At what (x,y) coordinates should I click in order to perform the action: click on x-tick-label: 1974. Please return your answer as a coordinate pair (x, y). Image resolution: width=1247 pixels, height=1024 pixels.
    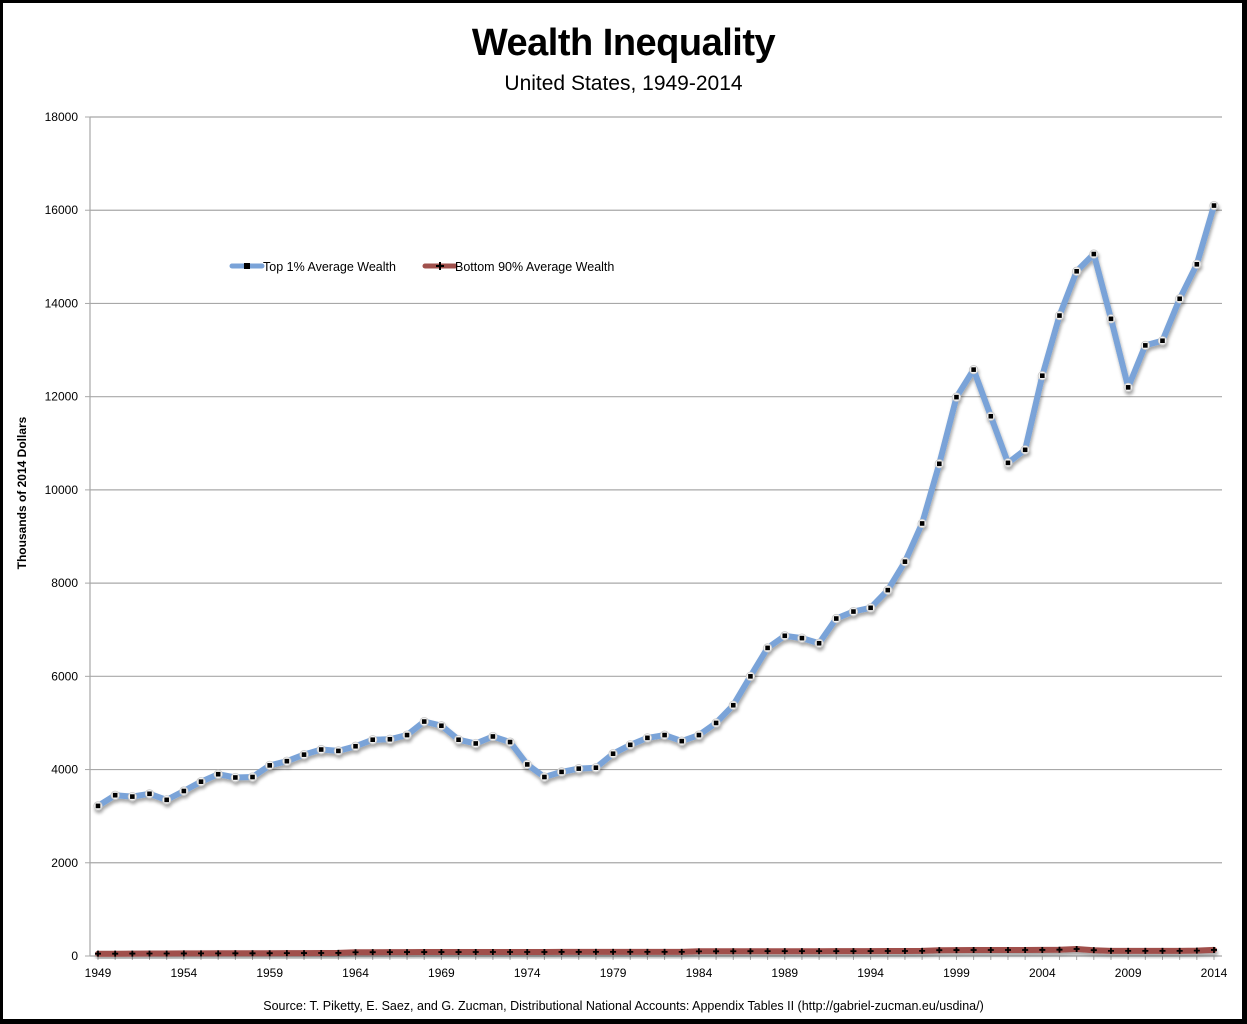
    Looking at the image, I should click on (527, 973).